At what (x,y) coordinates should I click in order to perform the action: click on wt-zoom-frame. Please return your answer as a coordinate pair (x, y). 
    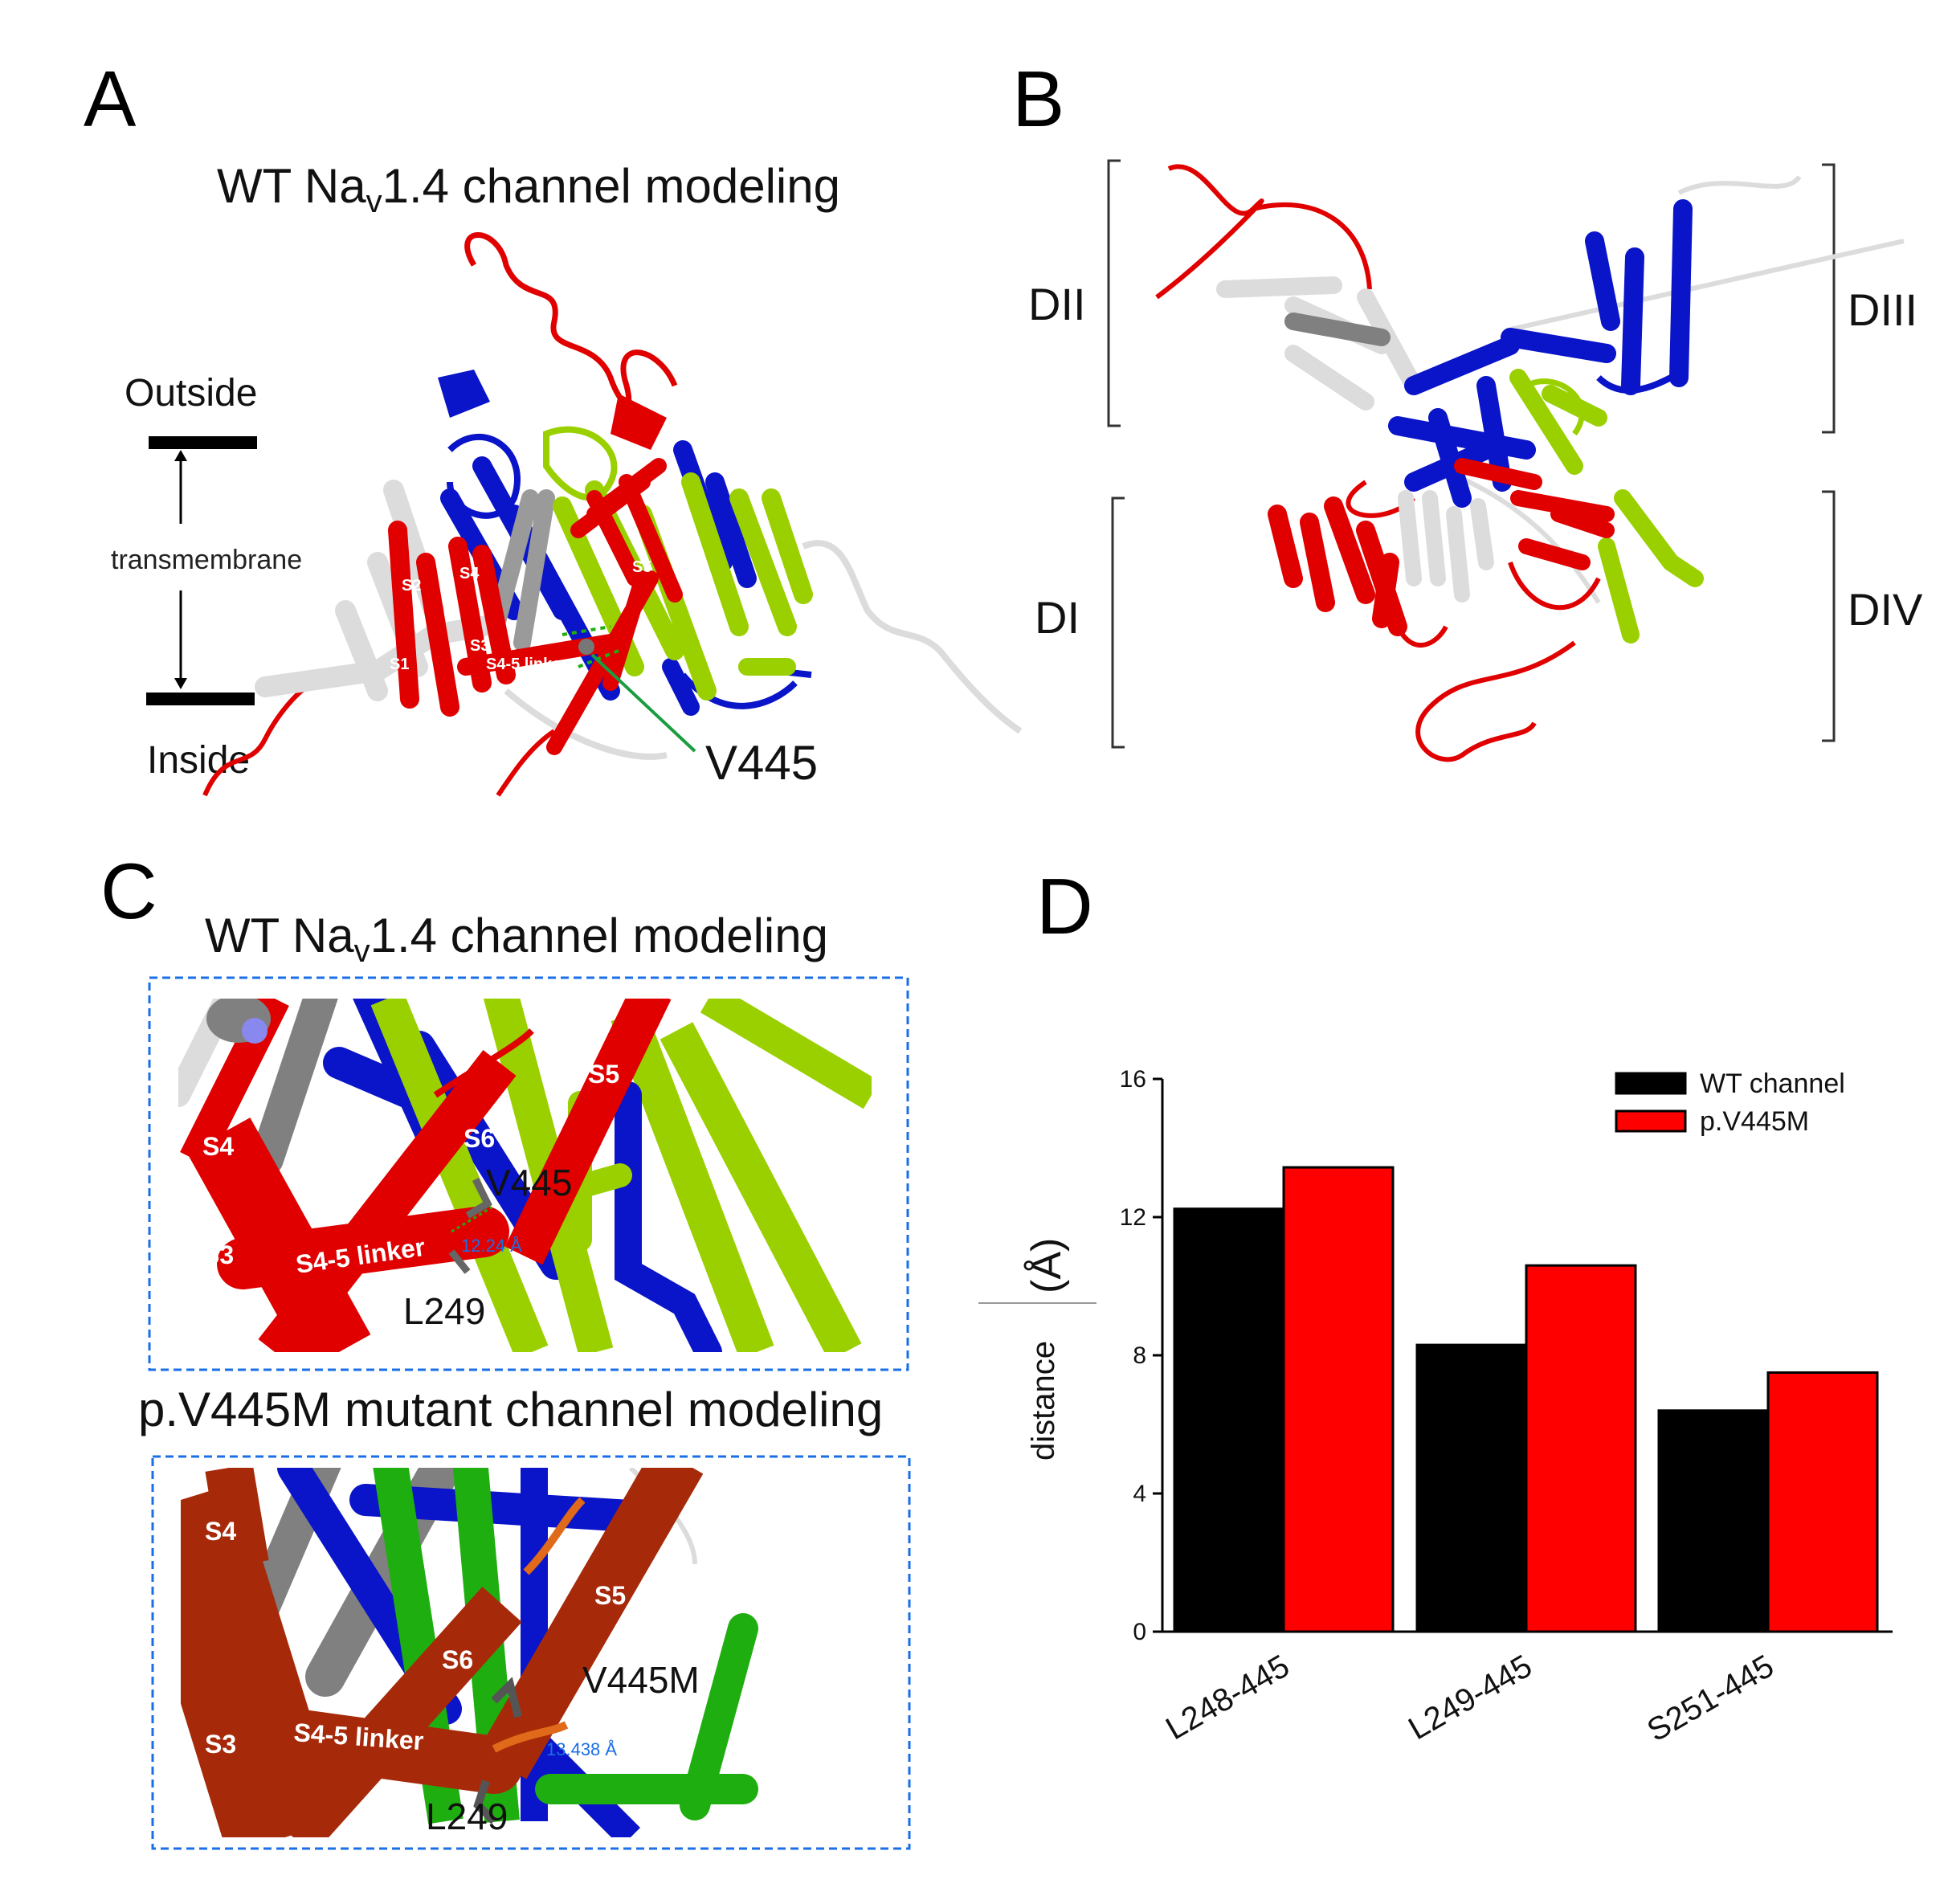
    Looking at the image, I should click on (528, 1173).